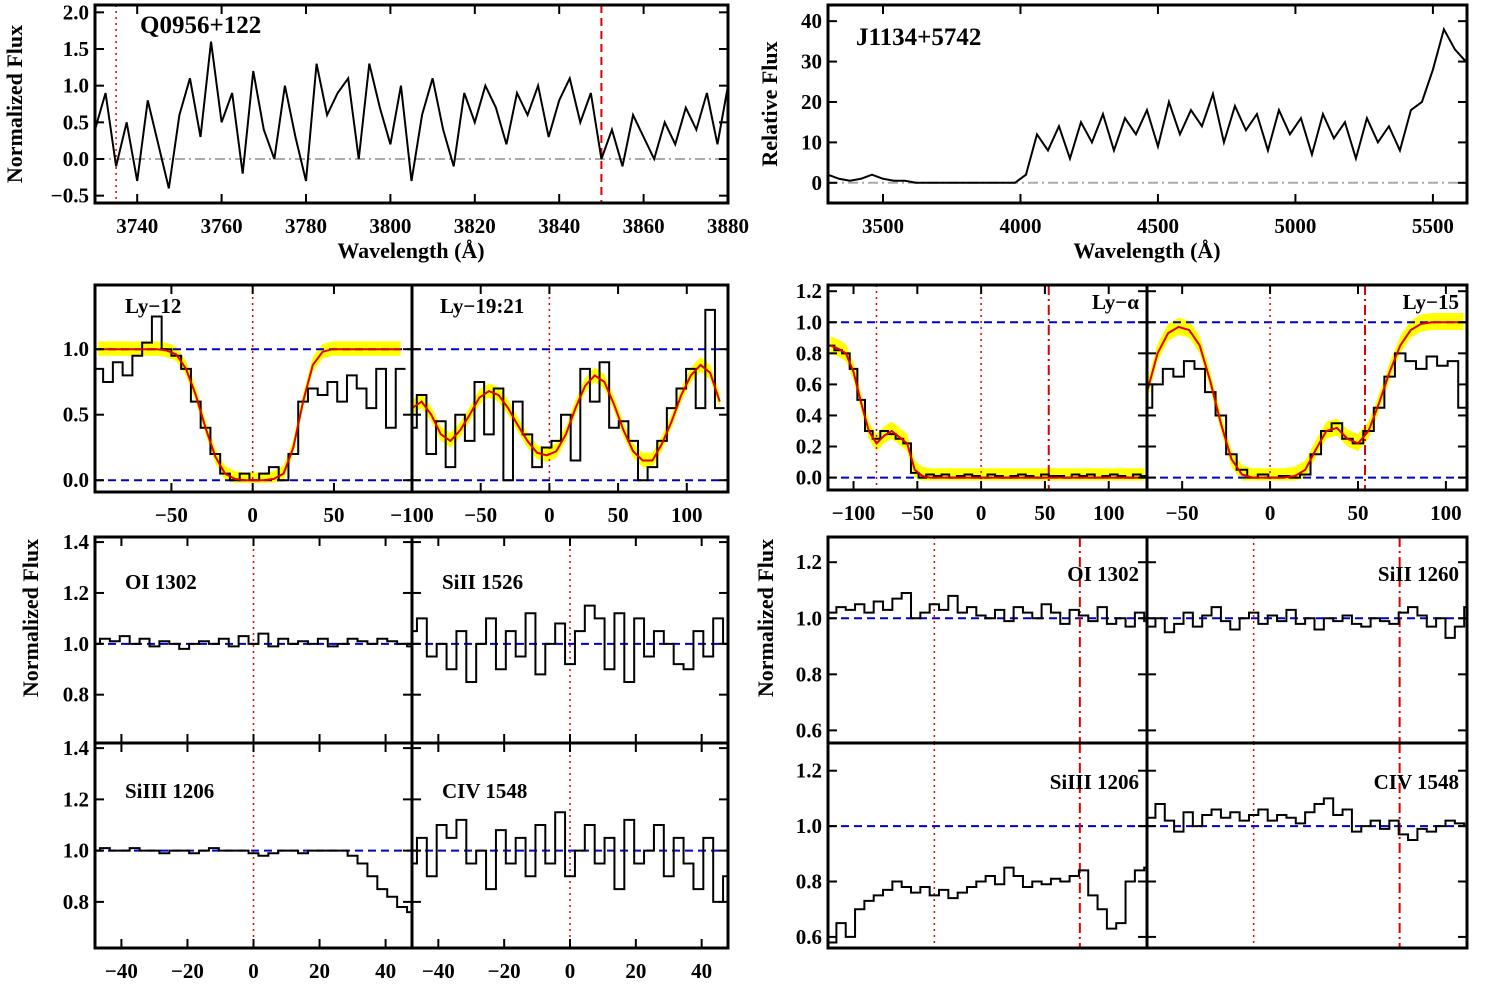  What do you see at coordinates (559, 226) in the screenshot?
I see `x-tick-label: 3840` at bounding box center [559, 226].